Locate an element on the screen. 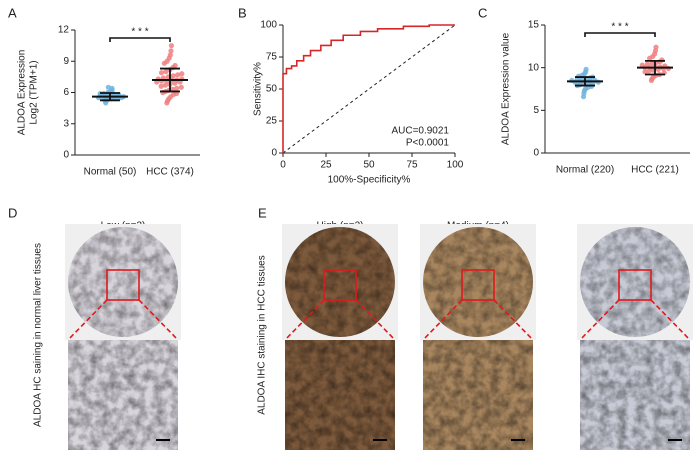 The image size is (700, 459). panel-label: B is located at coordinates (242, 12).